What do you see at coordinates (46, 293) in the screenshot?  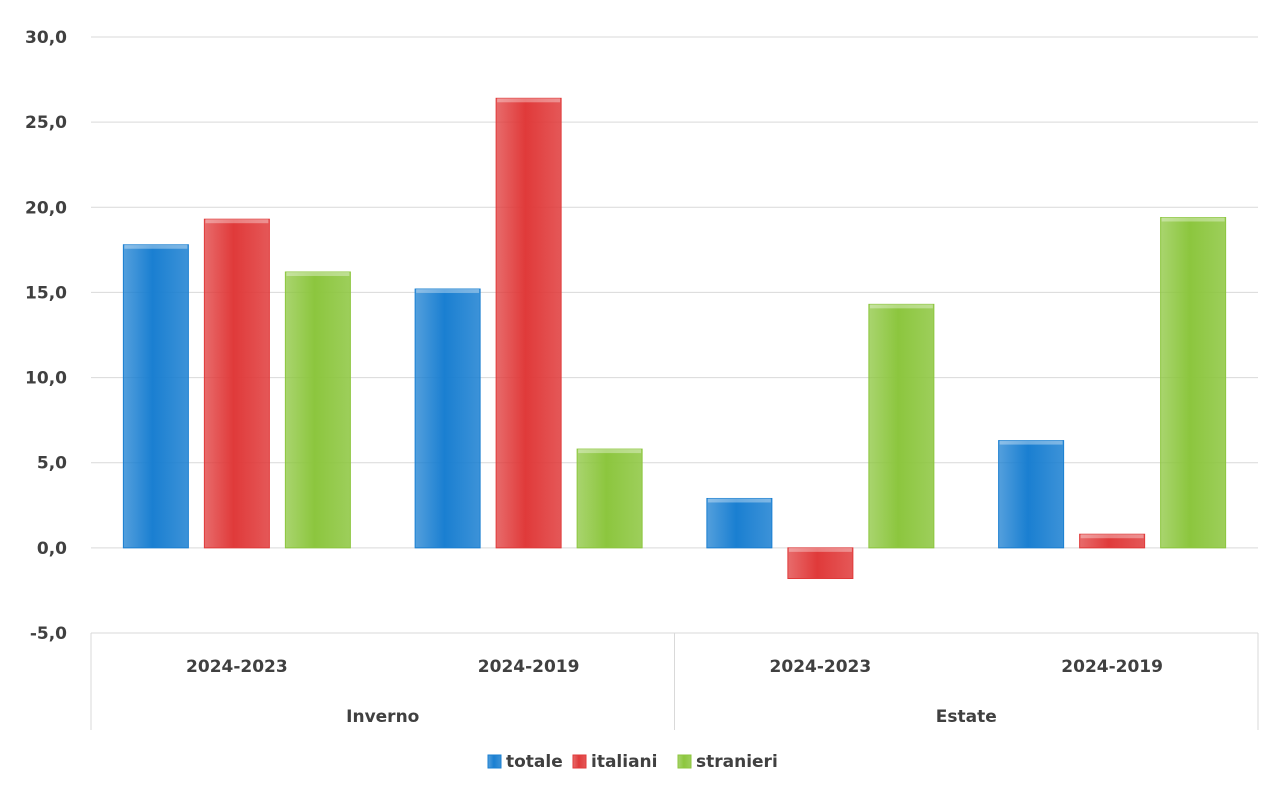 I see `y-tick-label: 15,0` at bounding box center [46, 293].